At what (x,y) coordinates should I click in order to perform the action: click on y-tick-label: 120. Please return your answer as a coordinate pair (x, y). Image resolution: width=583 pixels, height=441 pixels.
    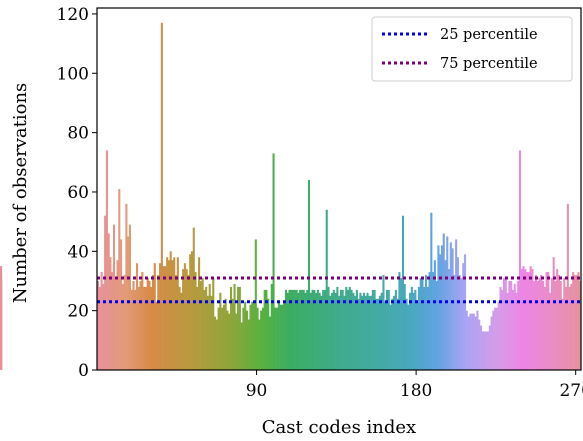
    Looking at the image, I should click on (73, 15).